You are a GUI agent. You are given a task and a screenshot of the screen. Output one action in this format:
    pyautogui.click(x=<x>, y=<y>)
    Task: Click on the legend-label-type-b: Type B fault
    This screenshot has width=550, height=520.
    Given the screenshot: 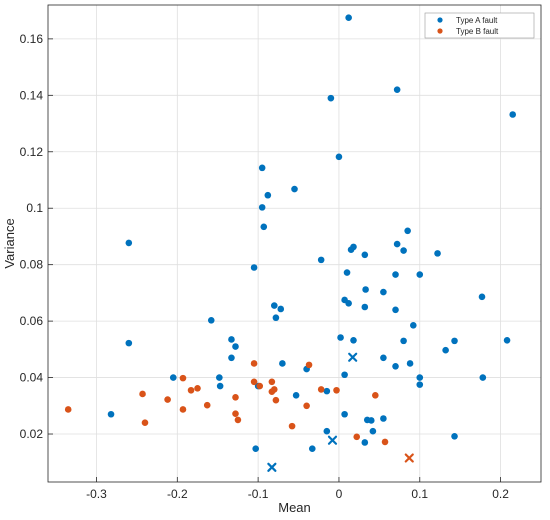 What is the action you would take?
    pyautogui.click(x=477, y=31)
    